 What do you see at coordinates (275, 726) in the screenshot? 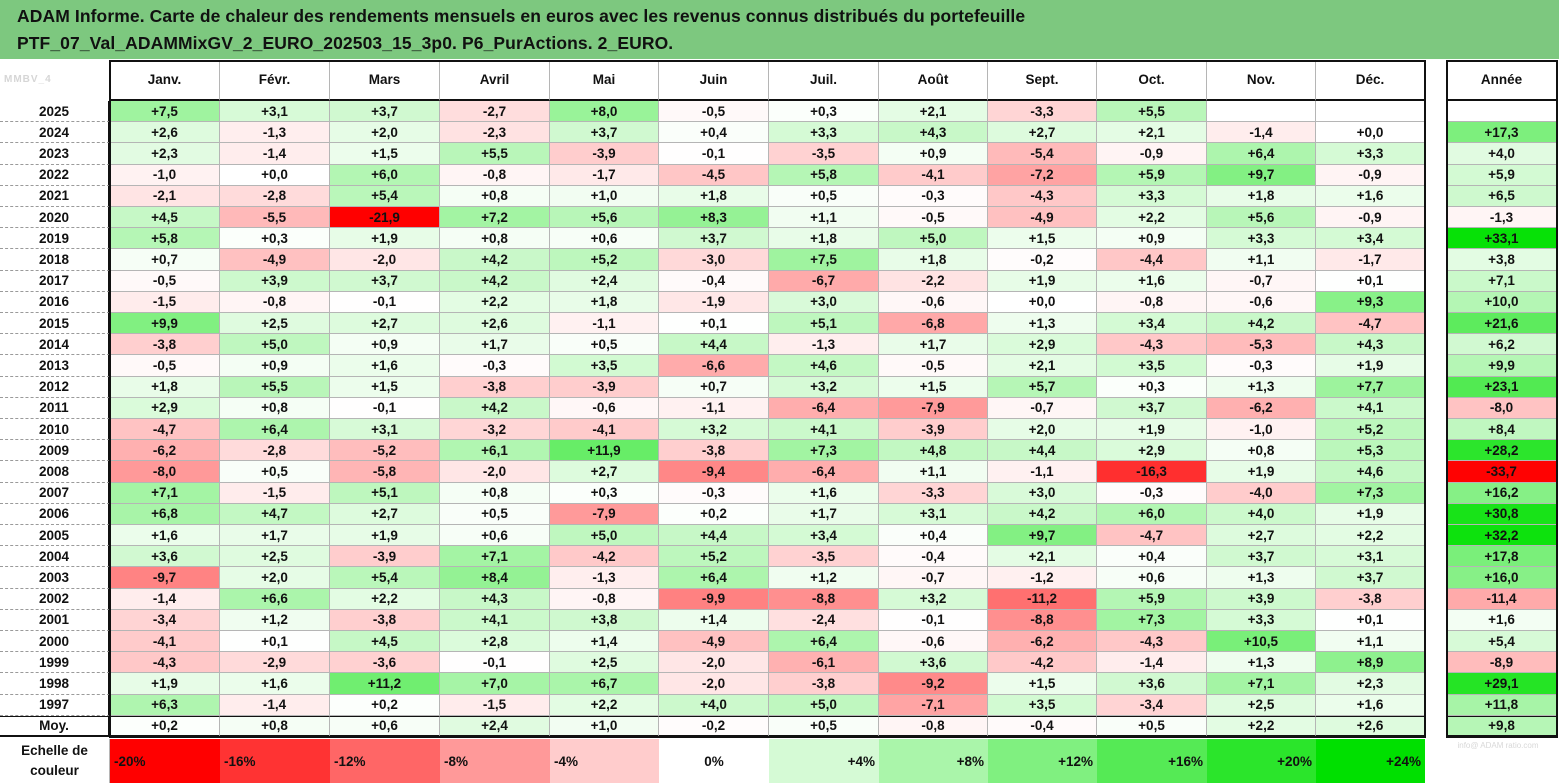
I see `average-cell: +0,8` at bounding box center [275, 726].